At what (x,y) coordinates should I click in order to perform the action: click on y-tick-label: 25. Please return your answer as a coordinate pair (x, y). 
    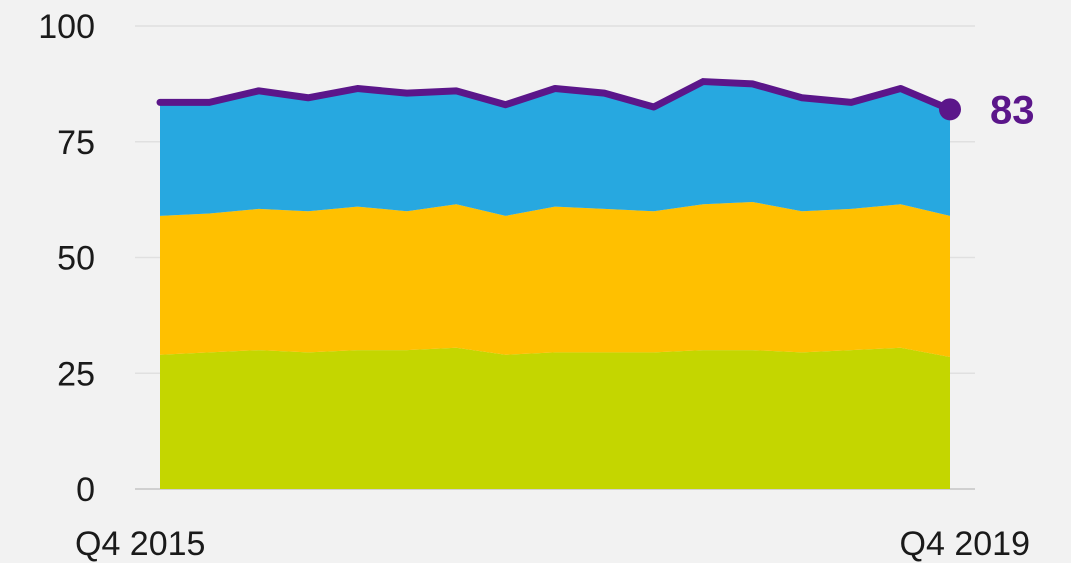
    Looking at the image, I should click on (76, 374).